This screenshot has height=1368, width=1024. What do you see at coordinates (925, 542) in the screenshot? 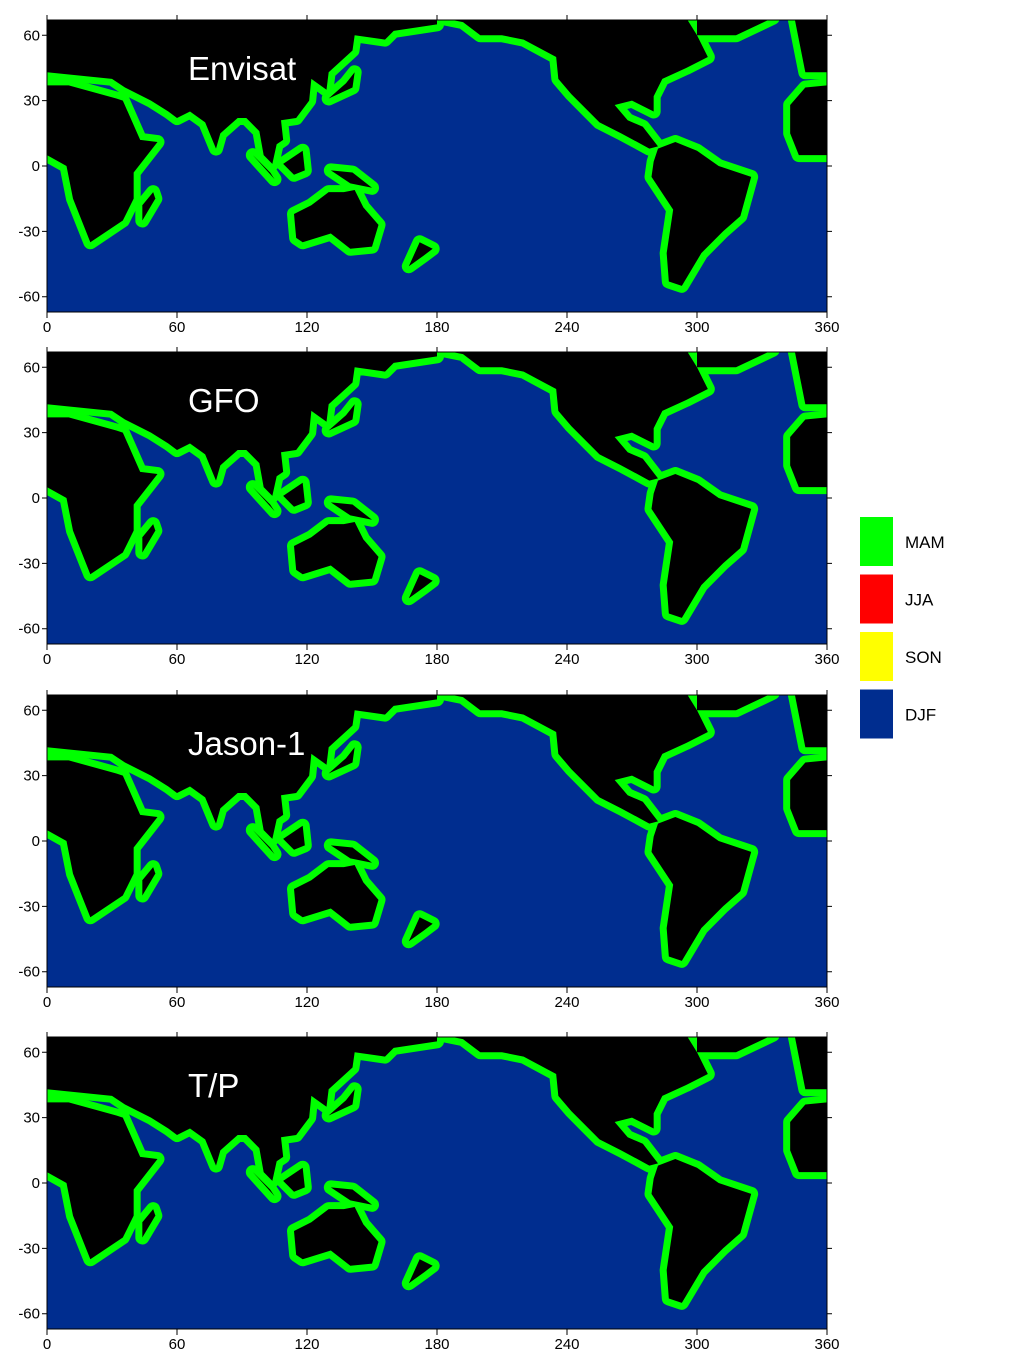
I see `legend-label: MAM` at bounding box center [925, 542].